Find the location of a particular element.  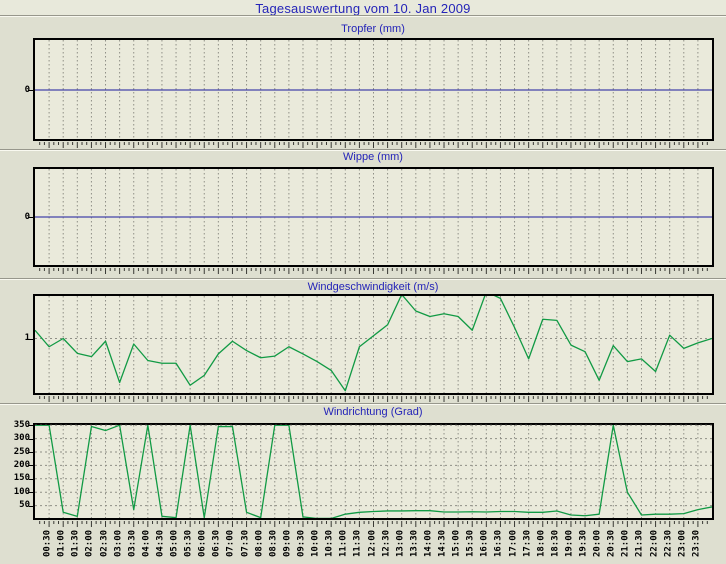

time-axis-label: 11:30 is located at coordinates (357, 543).